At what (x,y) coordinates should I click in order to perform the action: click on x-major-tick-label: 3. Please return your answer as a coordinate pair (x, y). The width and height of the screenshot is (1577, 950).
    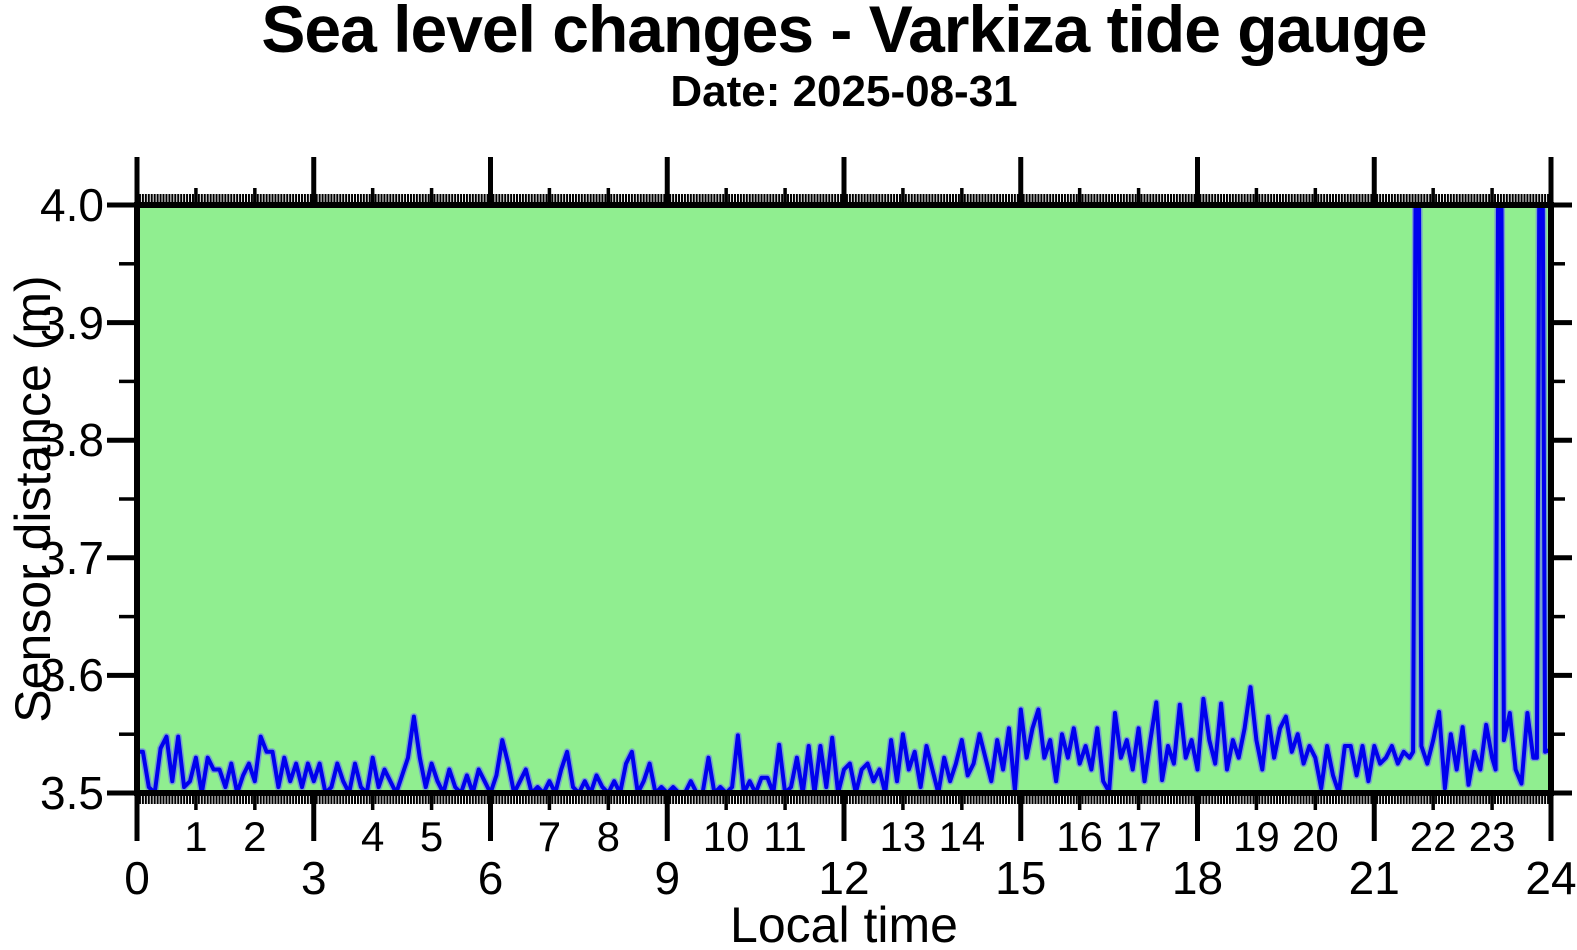
    Looking at the image, I should click on (313, 878).